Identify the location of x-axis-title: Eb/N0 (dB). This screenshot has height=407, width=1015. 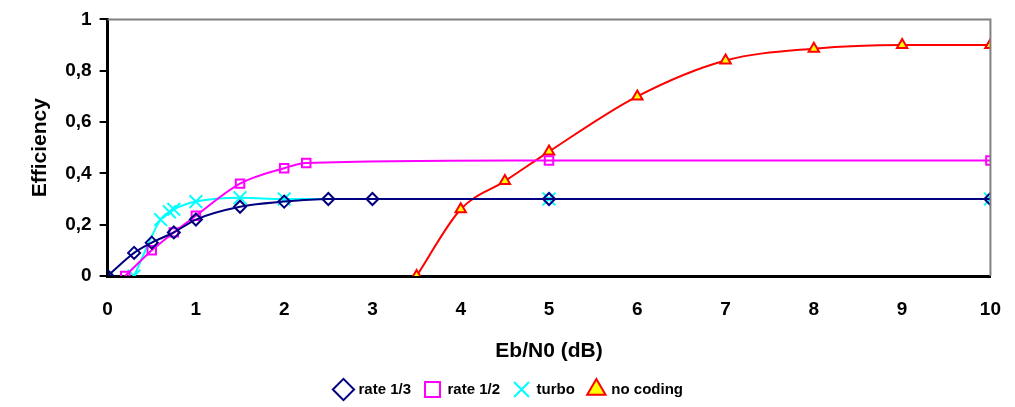
(549, 350).